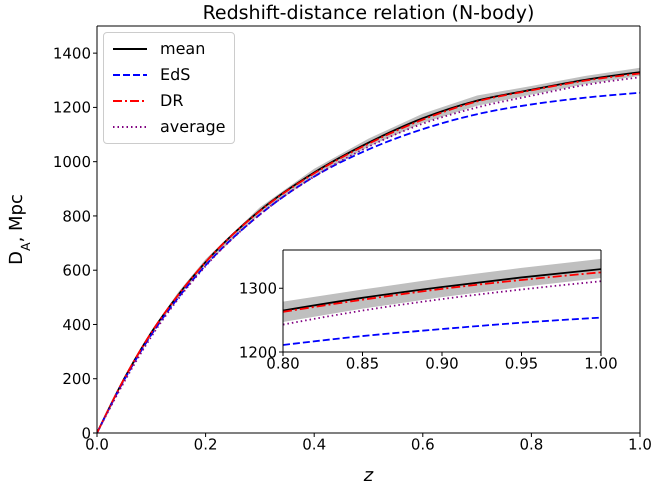 The image size is (665, 483). What do you see at coordinates (71, 107) in the screenshot?
I see `y-tick-label: 1200` at bounding box center [71, 107].